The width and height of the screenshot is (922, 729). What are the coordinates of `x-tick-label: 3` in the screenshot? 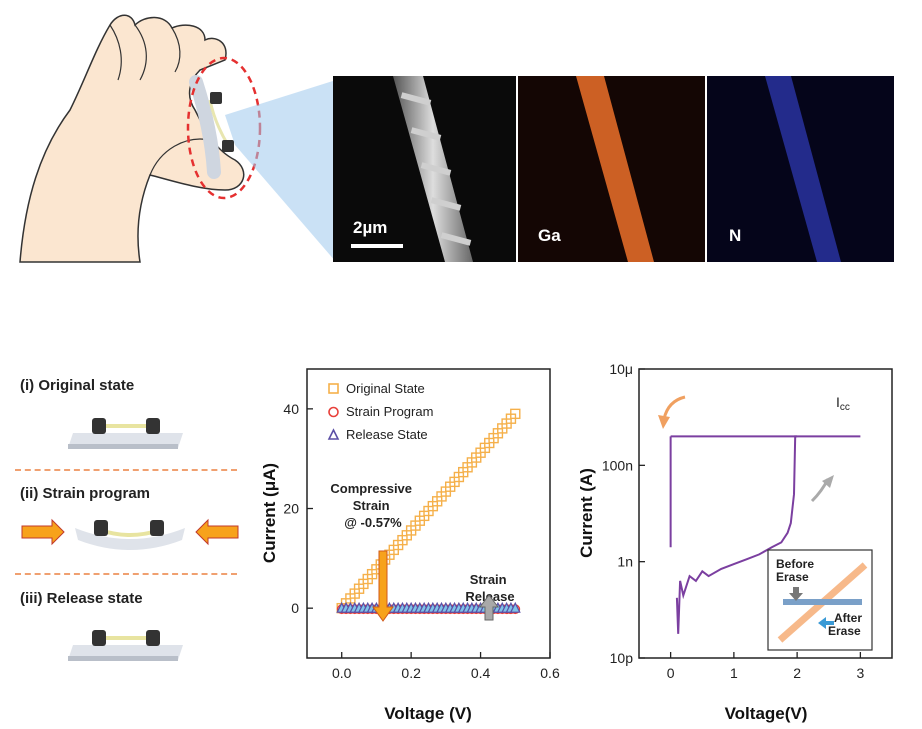 It's located at (860, 673).